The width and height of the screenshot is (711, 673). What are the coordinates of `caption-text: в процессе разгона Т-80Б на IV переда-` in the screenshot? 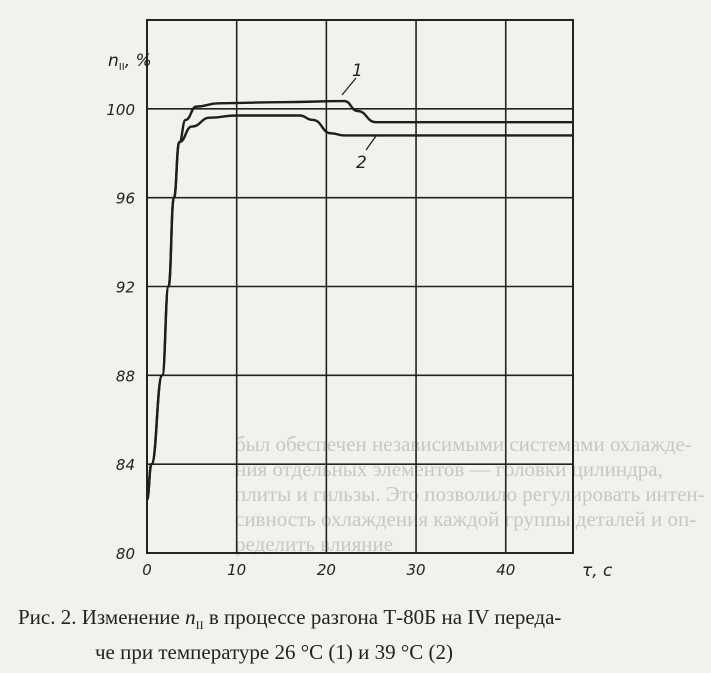 It's located at (382, 617).